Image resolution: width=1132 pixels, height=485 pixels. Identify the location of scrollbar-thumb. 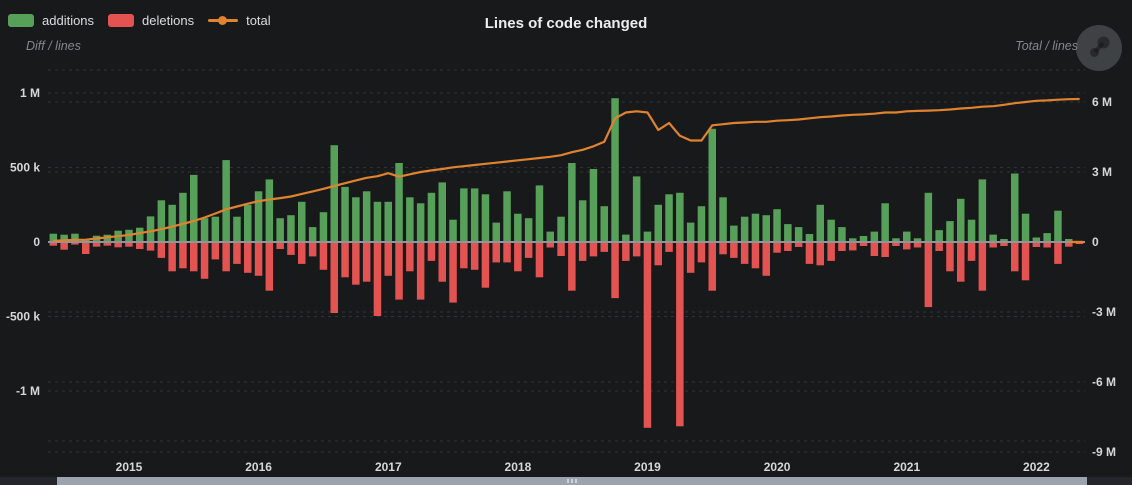
(572, 481).